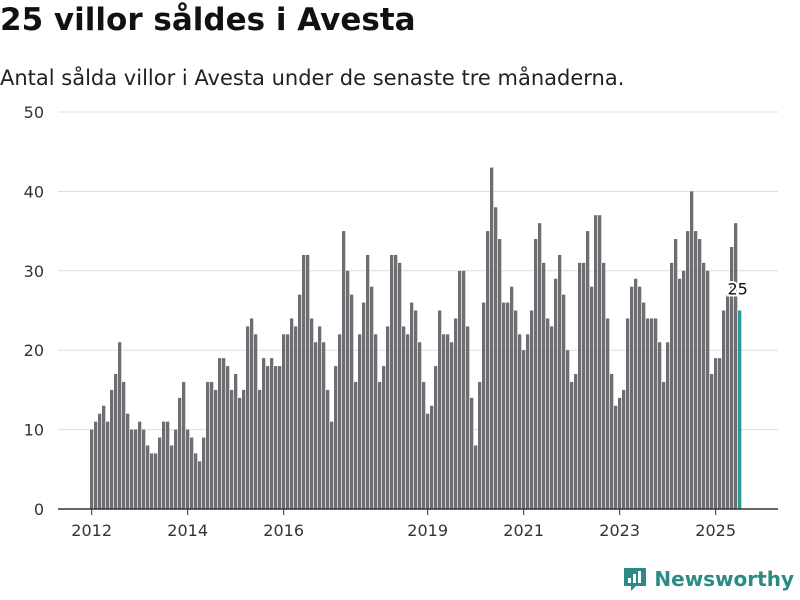 This screenshot has height=600, width=800. I want to click on x-tick-label: 2016, so click(283, 530).